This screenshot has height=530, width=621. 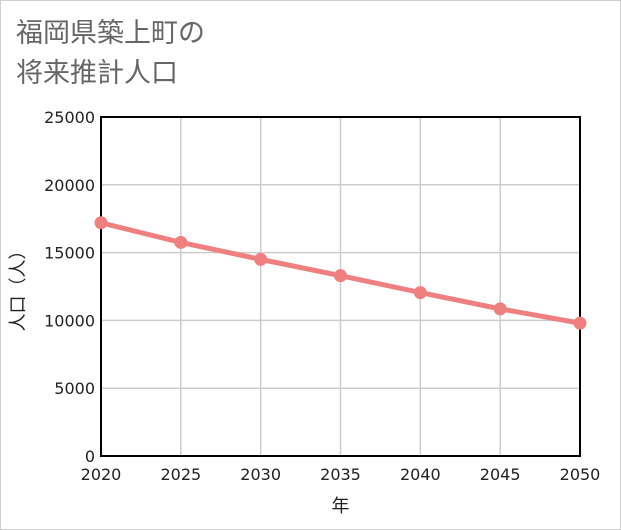 I want to click on x-tick-label-2040: 2040, so click(x=420, y=474).